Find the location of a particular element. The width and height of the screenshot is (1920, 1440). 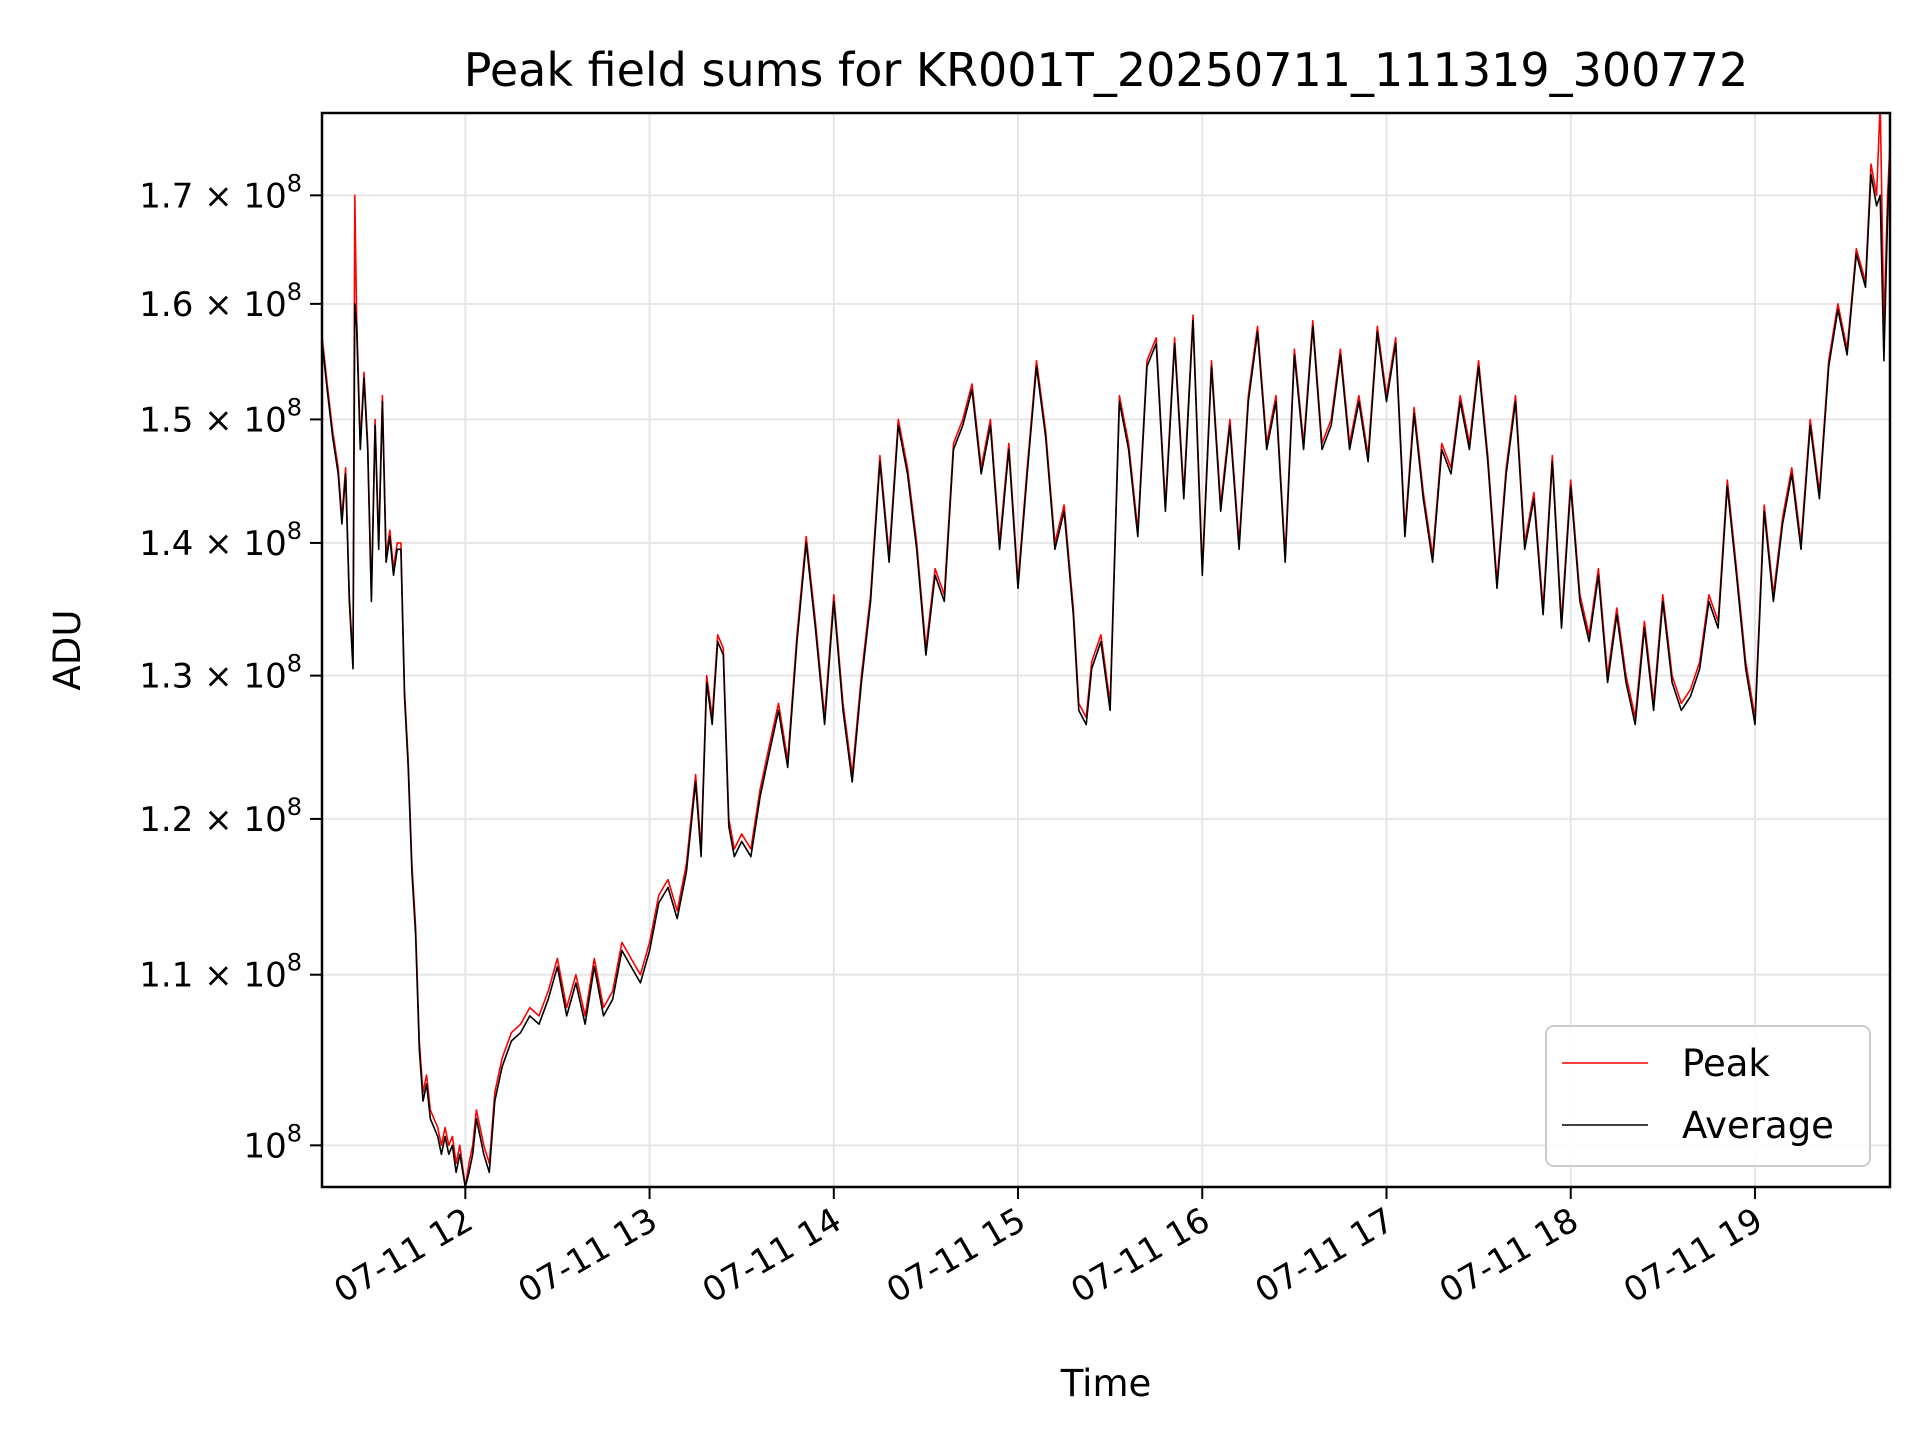

y-tick-label: 1.4 × 108 is located at coordinates (220, 540).